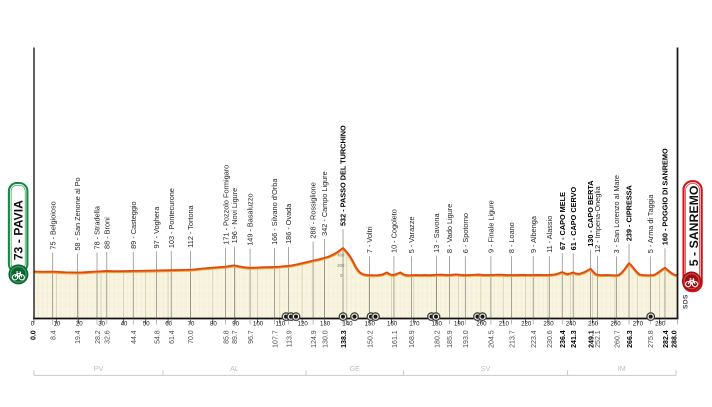 This screenshot has width=712, height=407. Describe the element at coordinates (550, 339) in the screenshot. I see `svg-text: 230.6` at that location.